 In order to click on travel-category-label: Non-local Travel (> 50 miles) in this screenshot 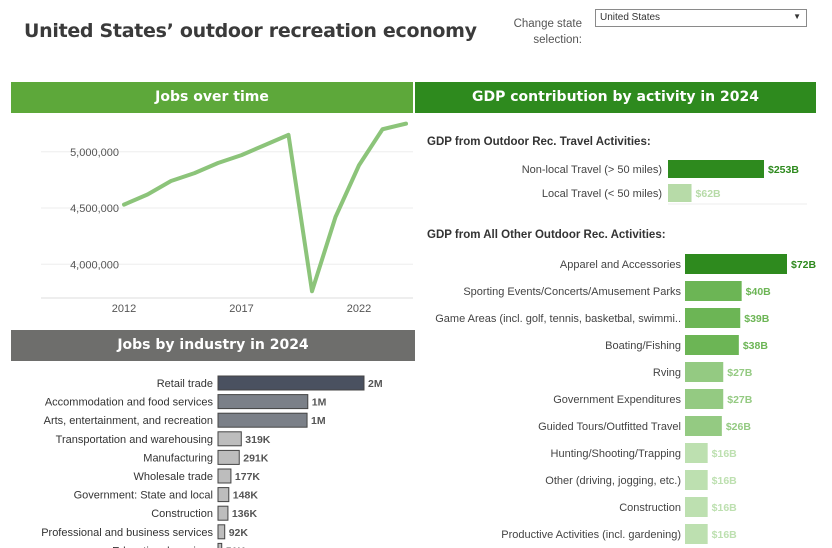, I will do `click(592, 170)`.